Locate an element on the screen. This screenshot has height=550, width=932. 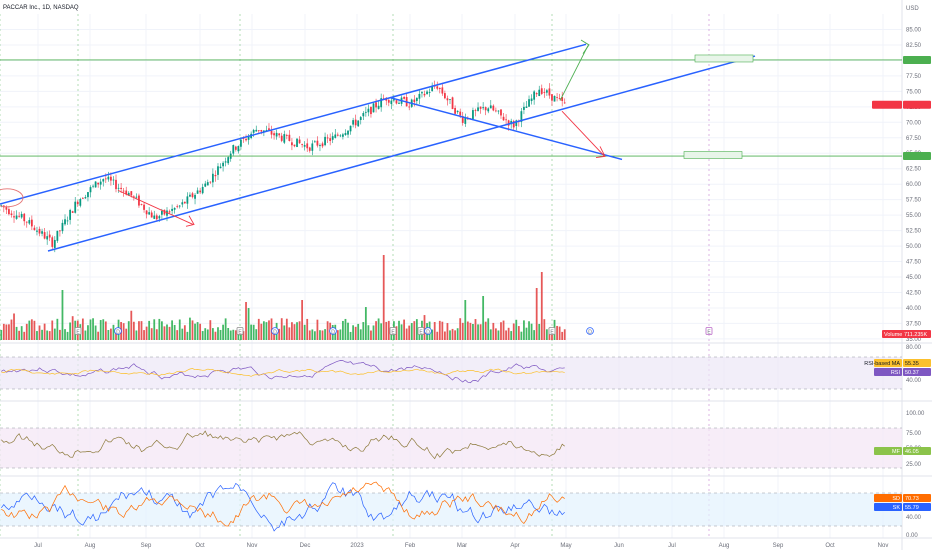
y-tick-label: 82.50 is located at coordinates (914, 46).